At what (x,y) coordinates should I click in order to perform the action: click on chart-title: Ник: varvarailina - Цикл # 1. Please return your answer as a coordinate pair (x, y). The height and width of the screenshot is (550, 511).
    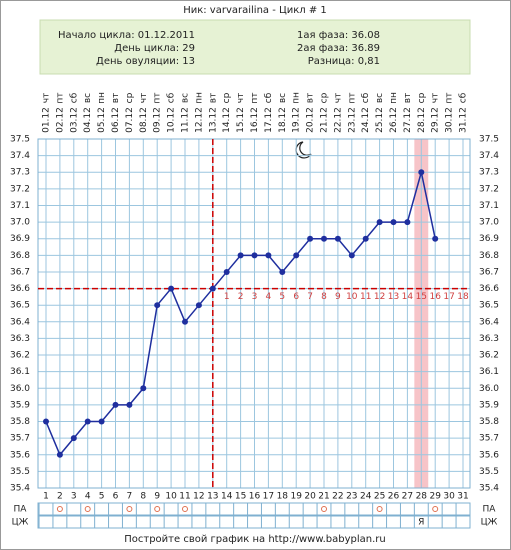
    Looking at the image, I should click on (255, 10).